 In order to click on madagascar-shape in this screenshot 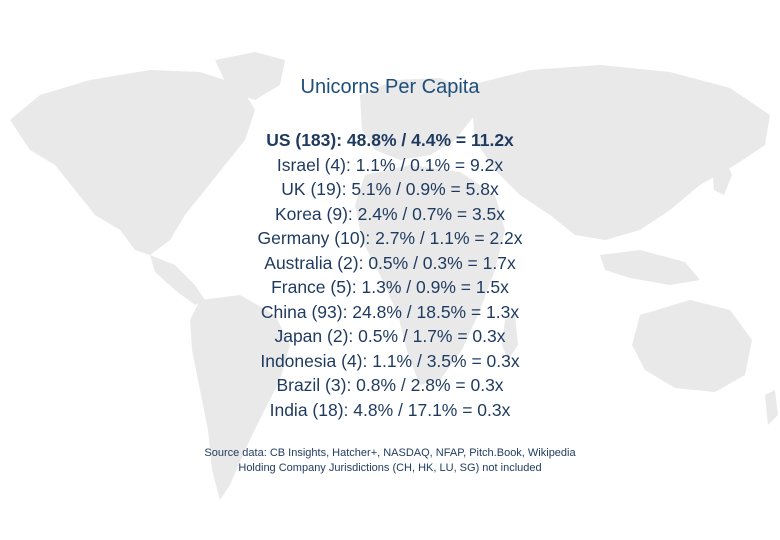, I will do `click(510, 337)`.